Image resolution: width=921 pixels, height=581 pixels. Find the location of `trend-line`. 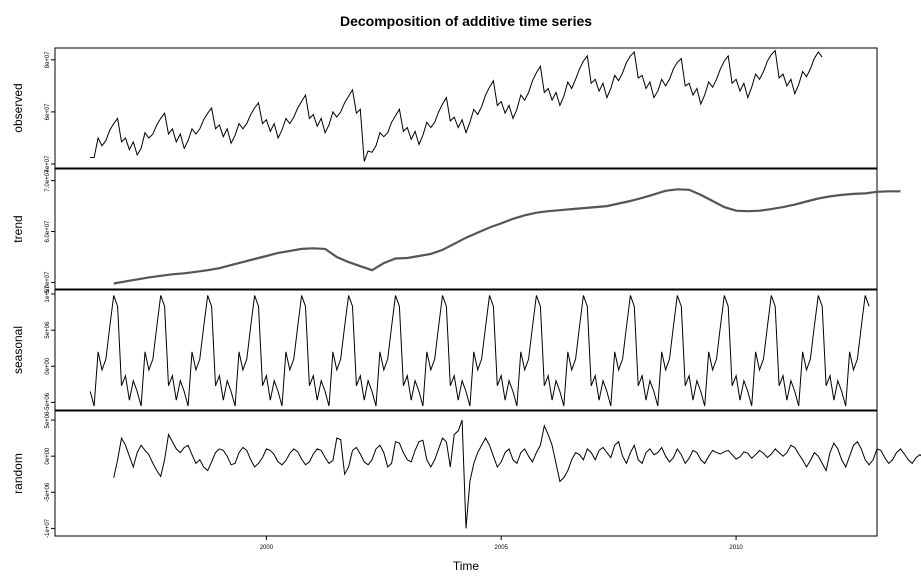

trend-line is located at coordinates (507, 236).